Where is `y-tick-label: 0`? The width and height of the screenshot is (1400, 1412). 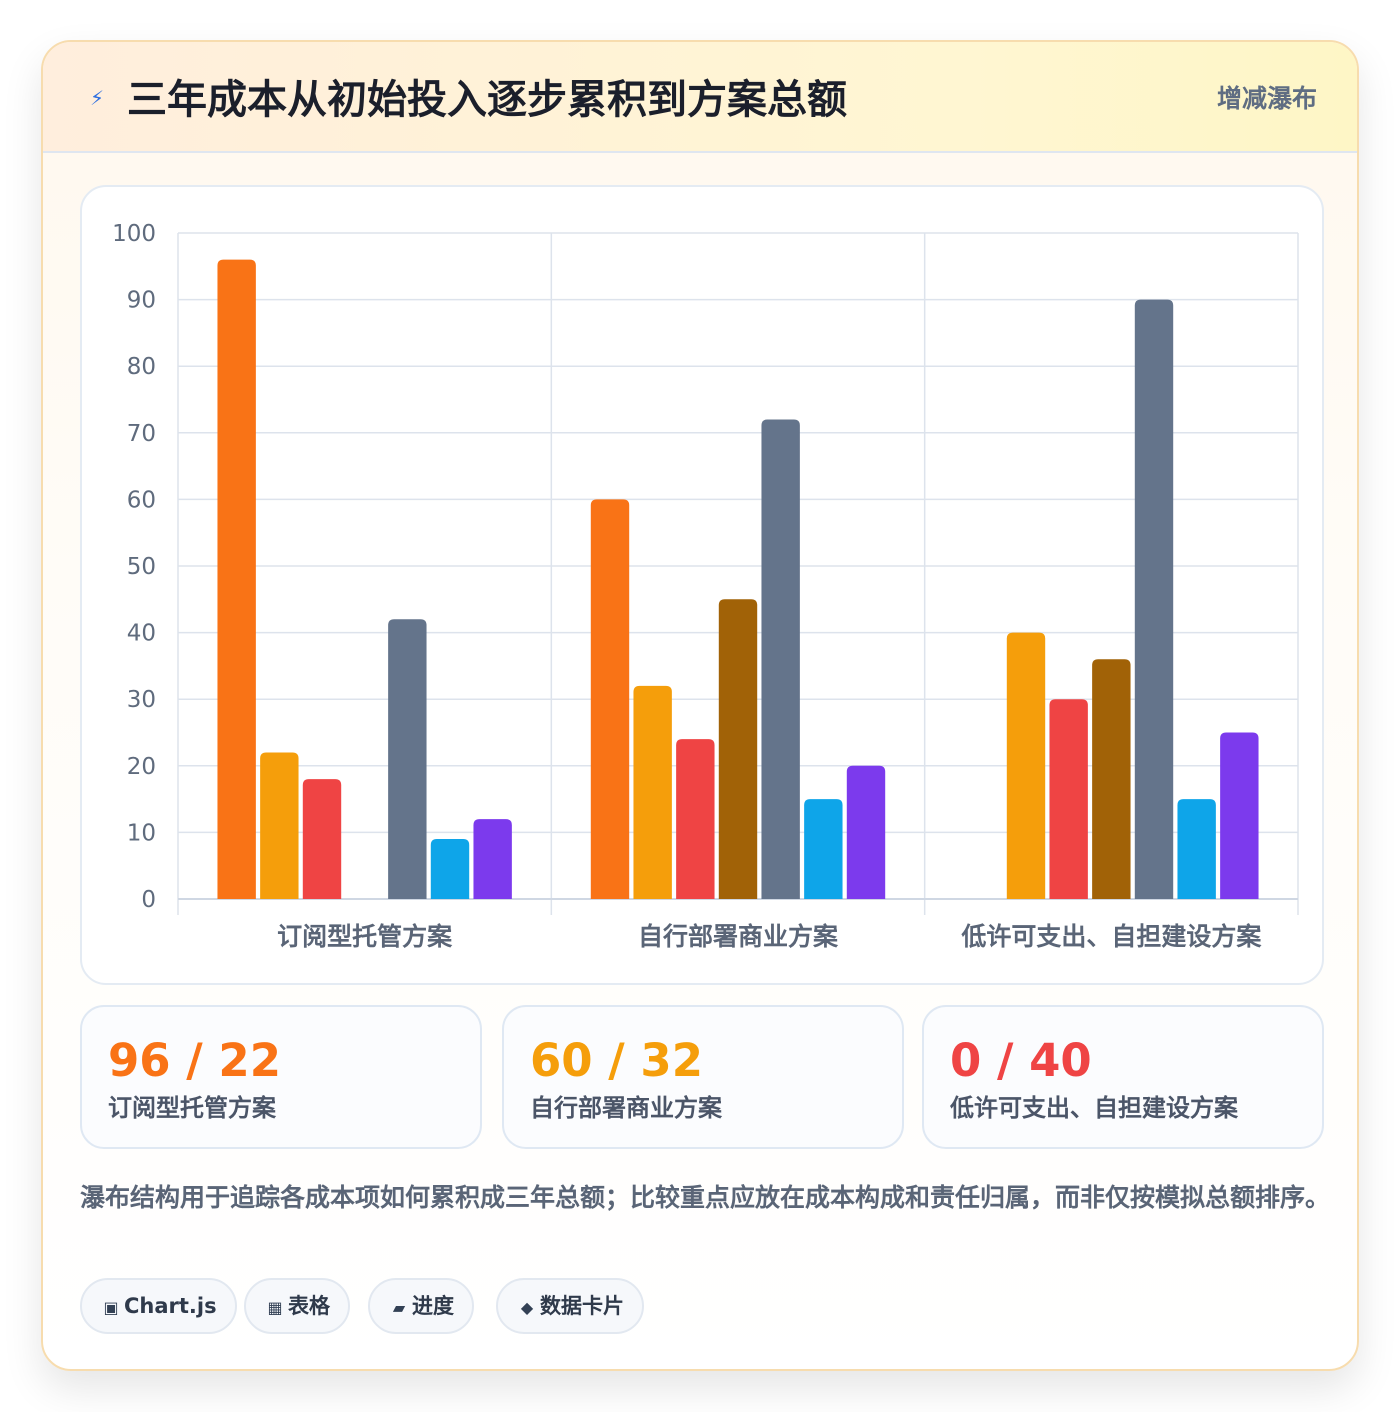 y-tick-label: 0 is located at coordinates (148, 900).